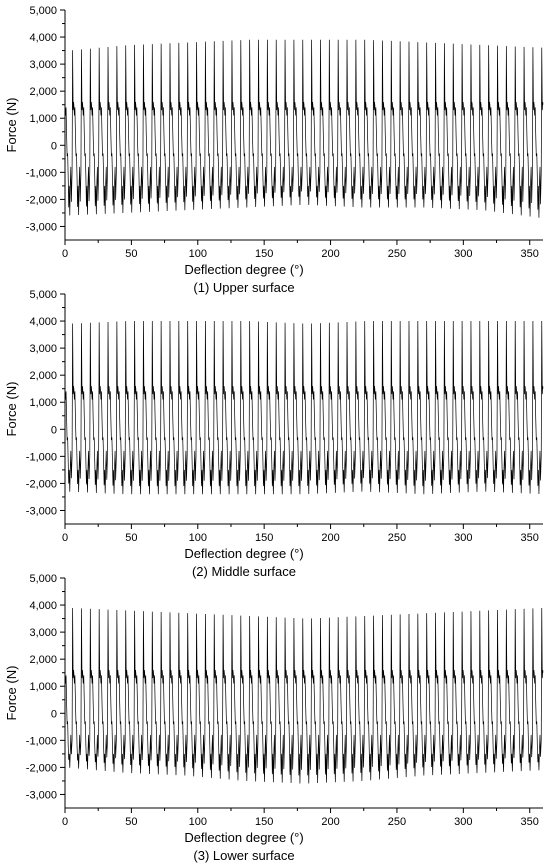  I want to click on chart-caption: (2) Middle surface, so click(244, 571).